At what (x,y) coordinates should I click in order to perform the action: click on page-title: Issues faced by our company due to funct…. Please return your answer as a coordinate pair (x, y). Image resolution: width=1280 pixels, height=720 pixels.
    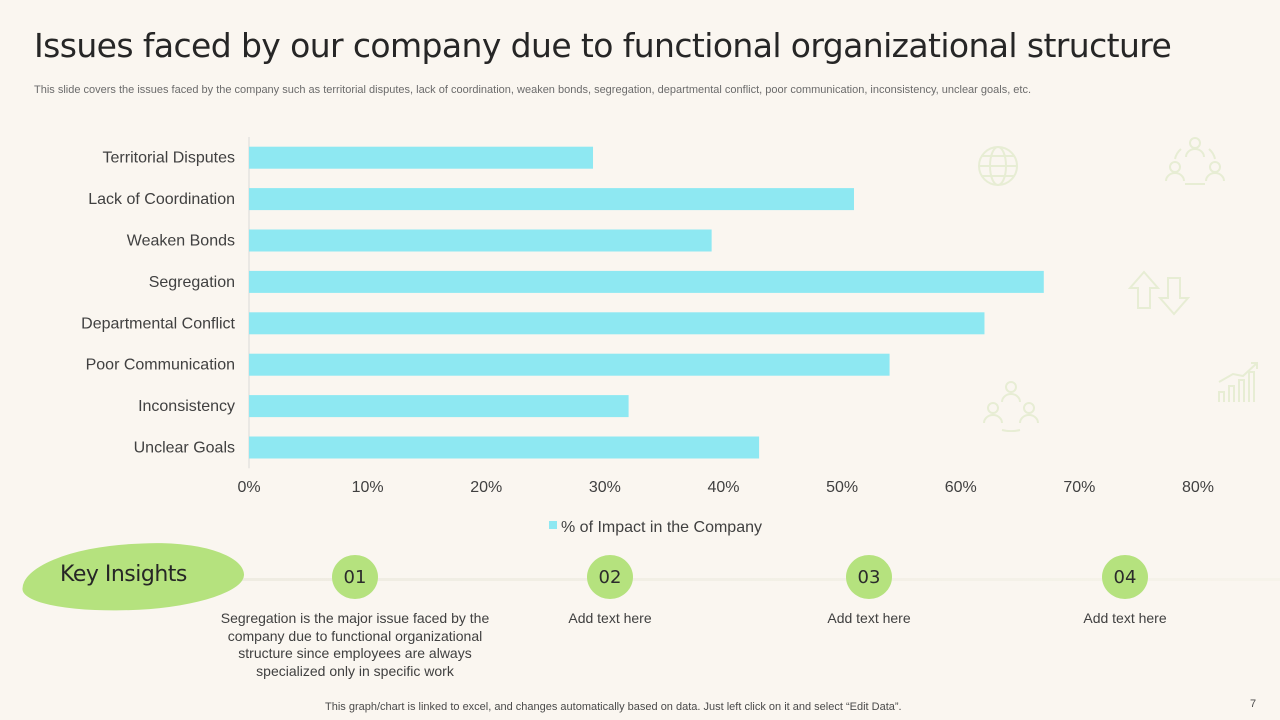
    Looking at the image, I should click on (603, 45).